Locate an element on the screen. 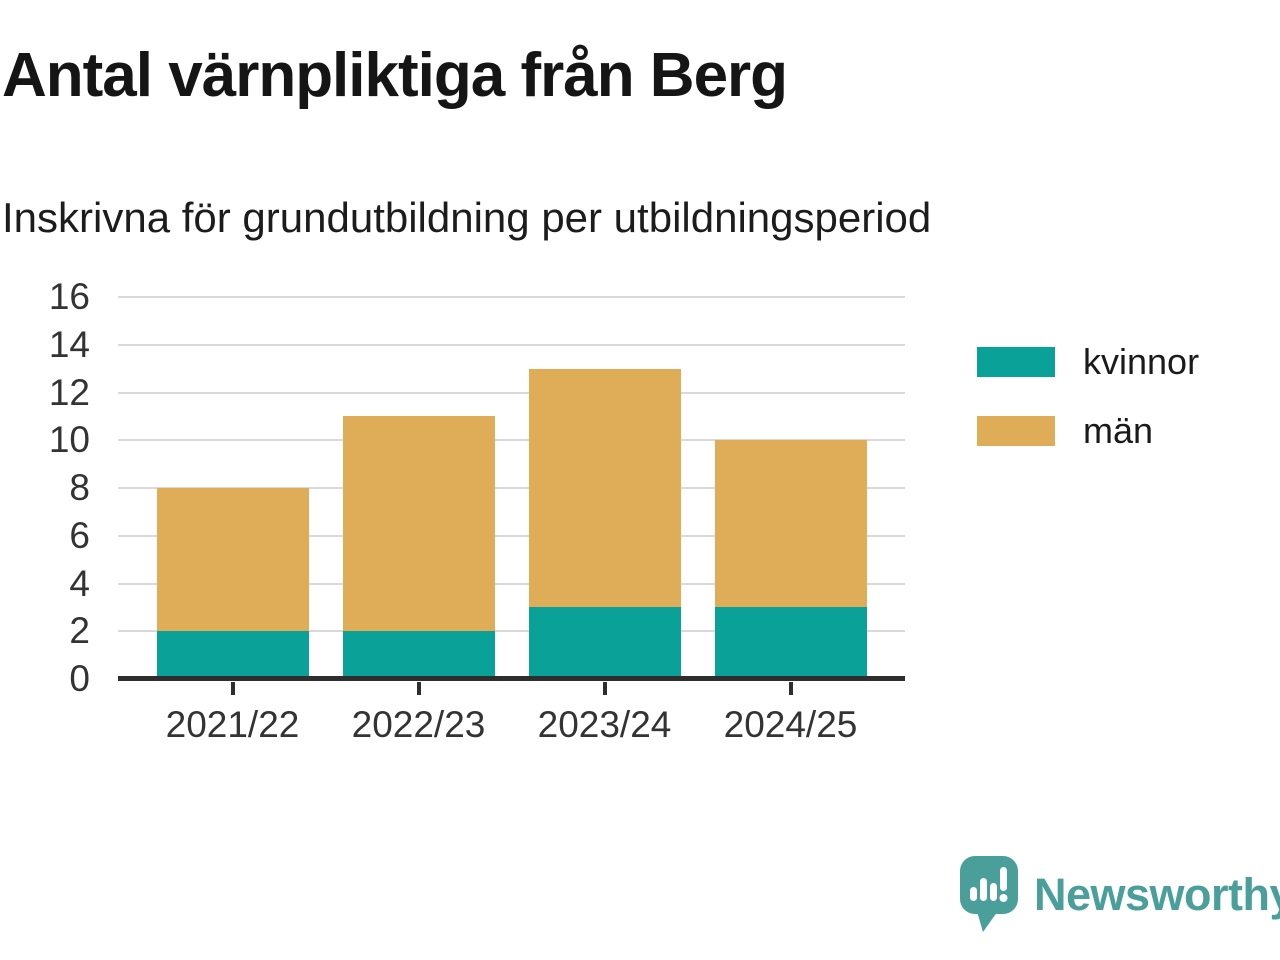  y-tick-label-4: 4 is located at coordinates (79, 583).